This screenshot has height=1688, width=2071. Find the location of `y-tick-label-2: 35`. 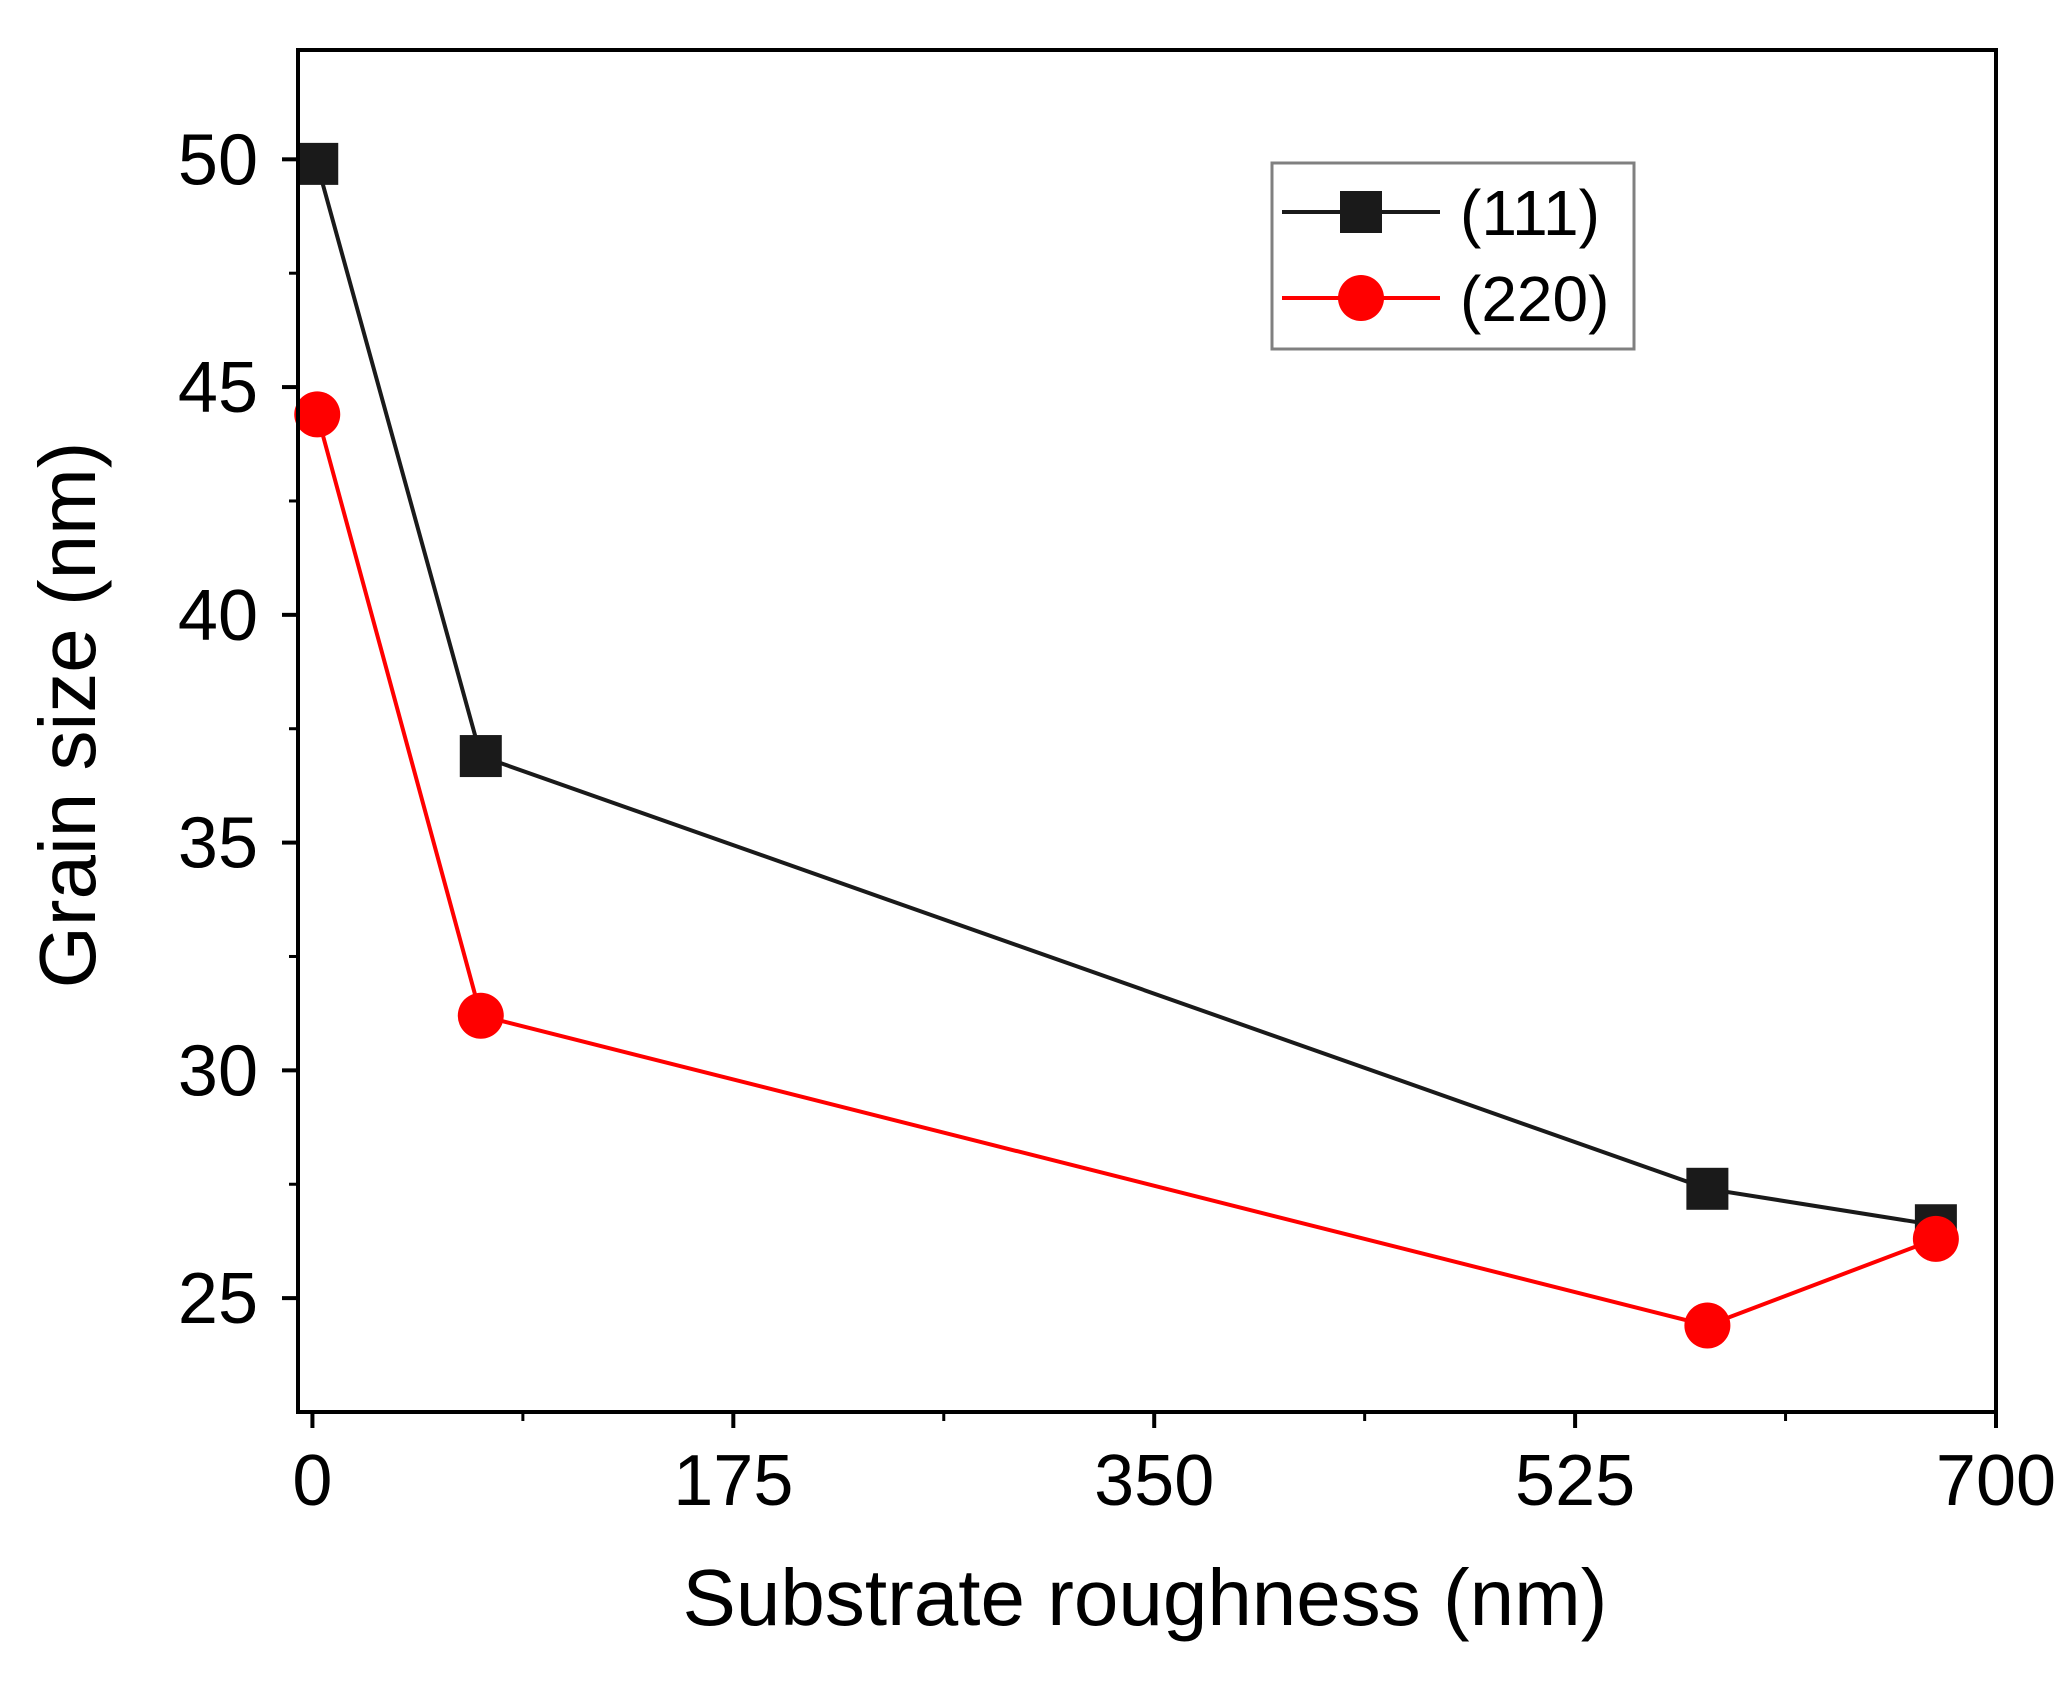

y-tick-label-2: 35 is located at coordinates (218, 844).